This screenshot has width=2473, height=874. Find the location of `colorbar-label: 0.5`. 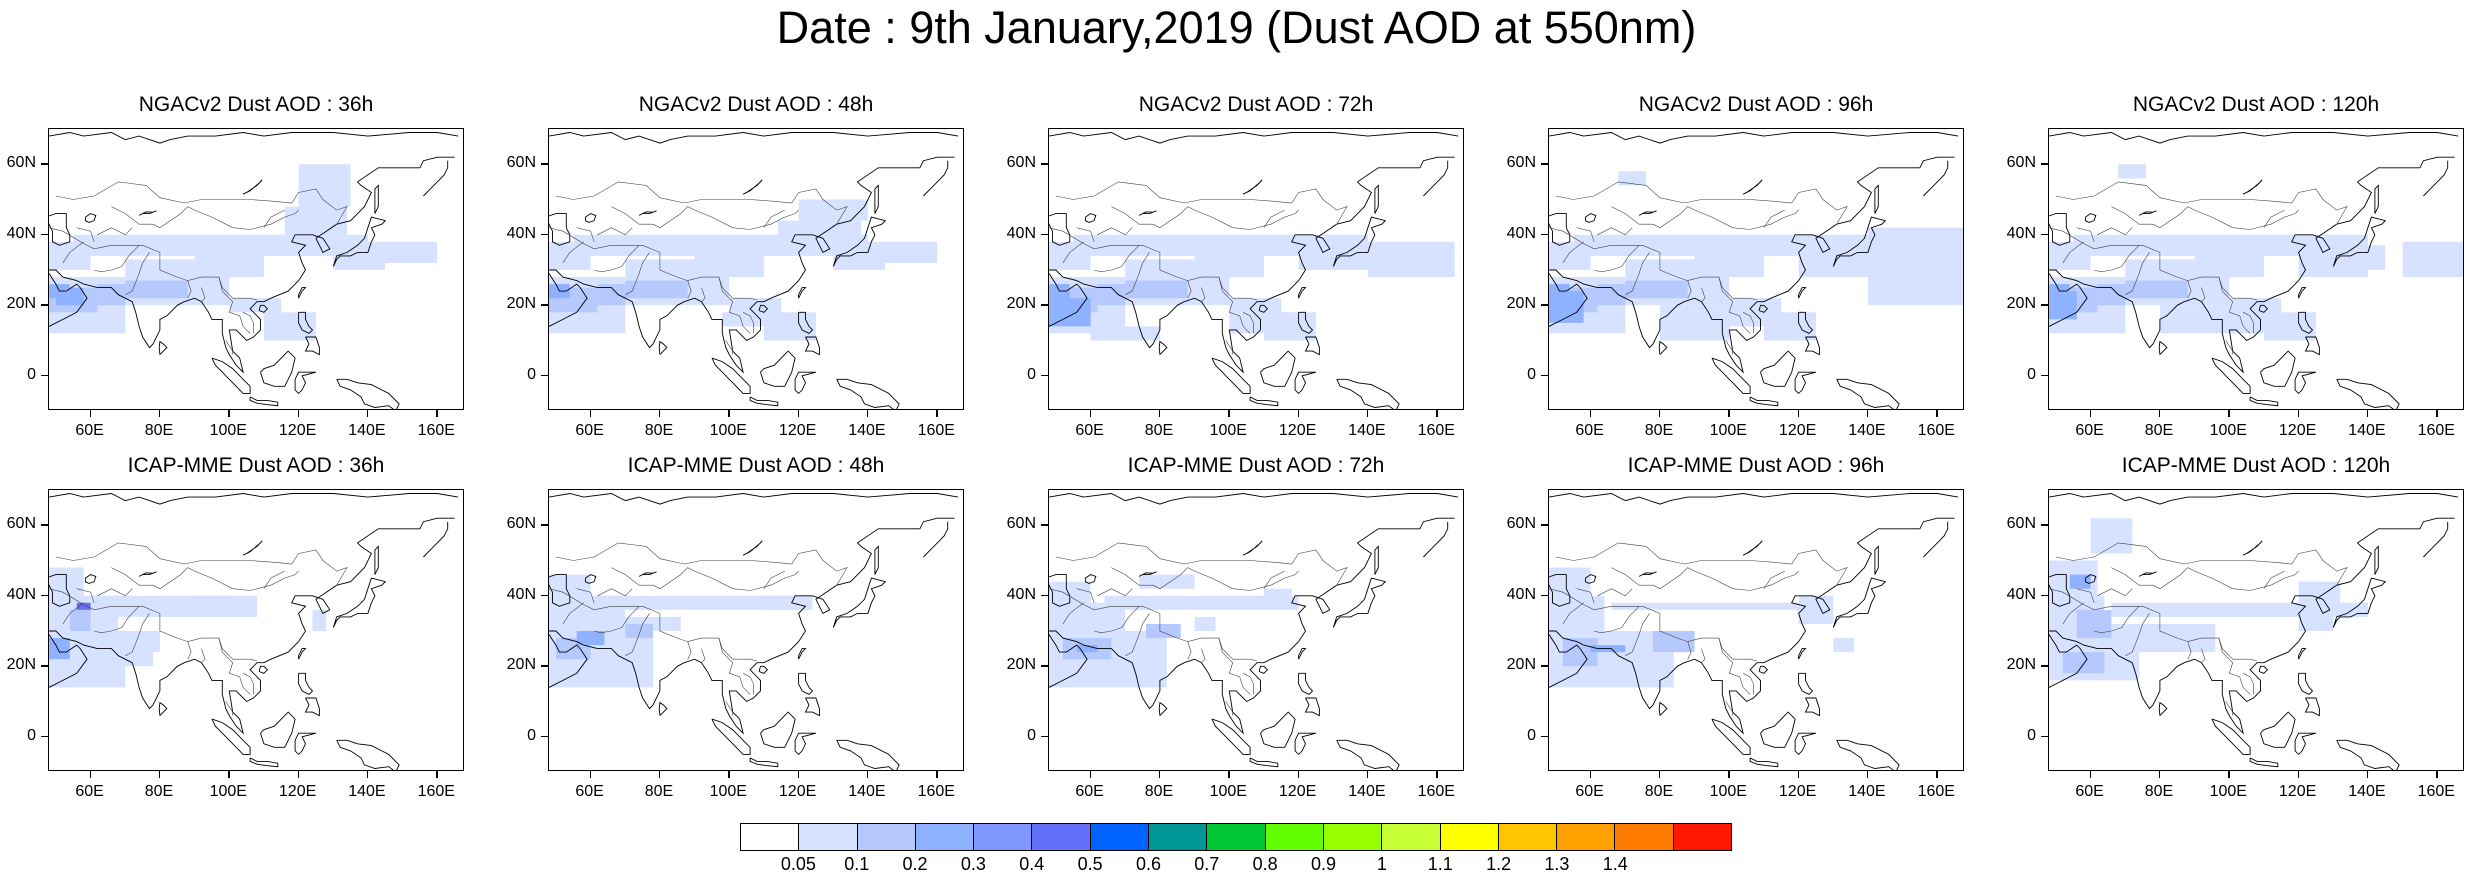

colorbar-label: 0.5 is located at coordinates (1090, 864).